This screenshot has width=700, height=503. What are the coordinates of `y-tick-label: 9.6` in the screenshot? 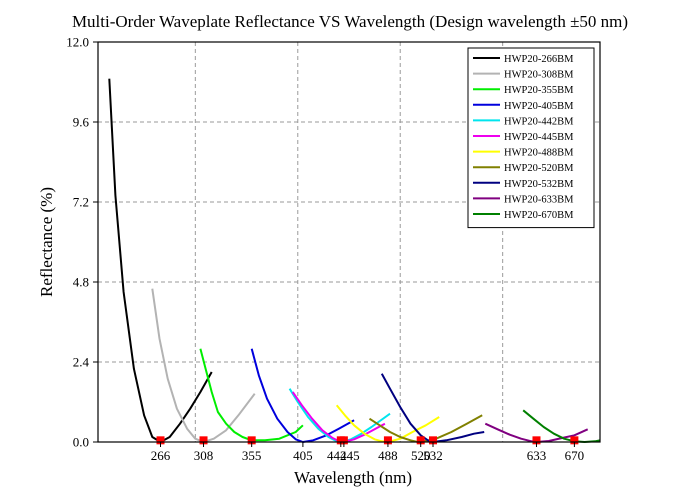 It's located at (81, 122).